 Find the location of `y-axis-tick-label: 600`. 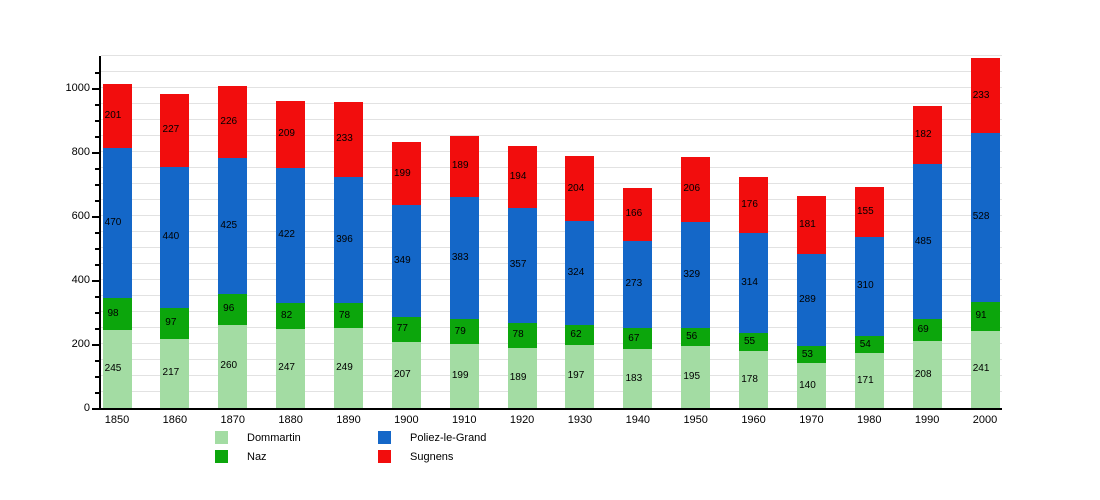

y-axis-tick-label: 600 is located at coordinates (80, 216).